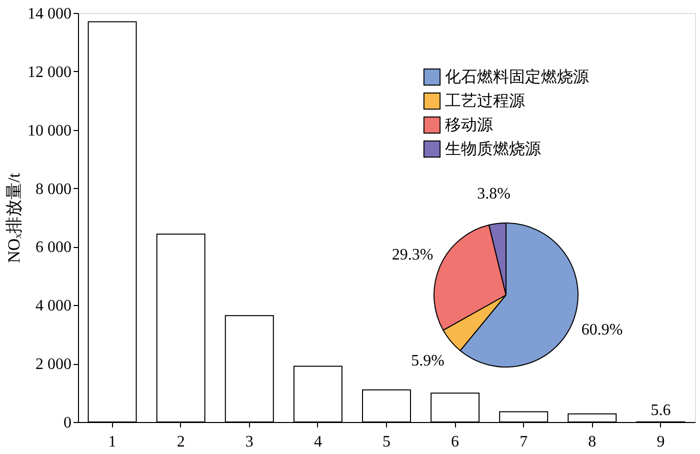 The height and width of the screenshot is (454, 700). Describe the element at coordinates (517, 77) in the screenshot. I see `legend-label: 化石燃料固定燃烧源` at that location.